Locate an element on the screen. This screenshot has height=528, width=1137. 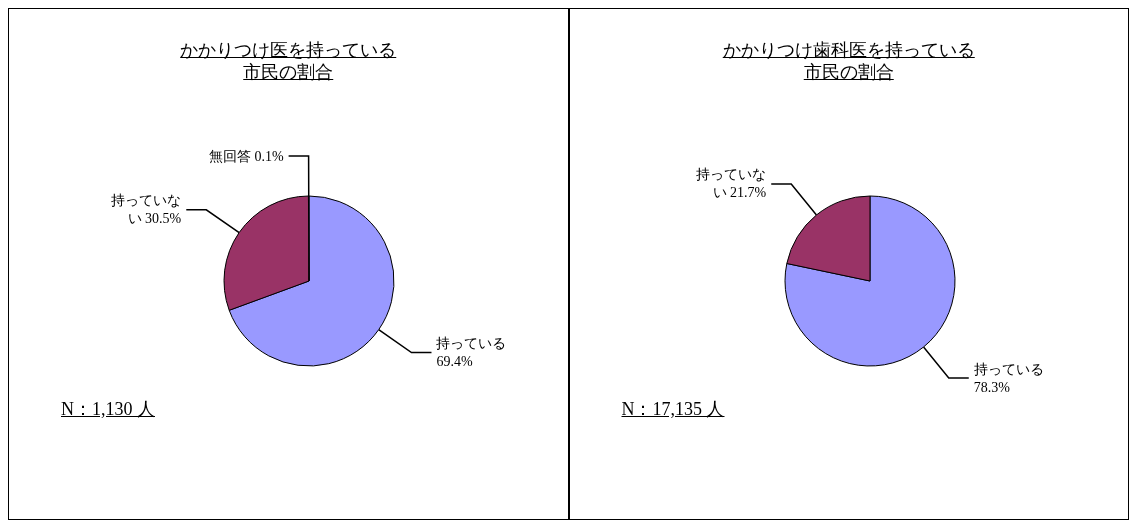
text: N：1,130 人 is located at coordinates (108, 409).